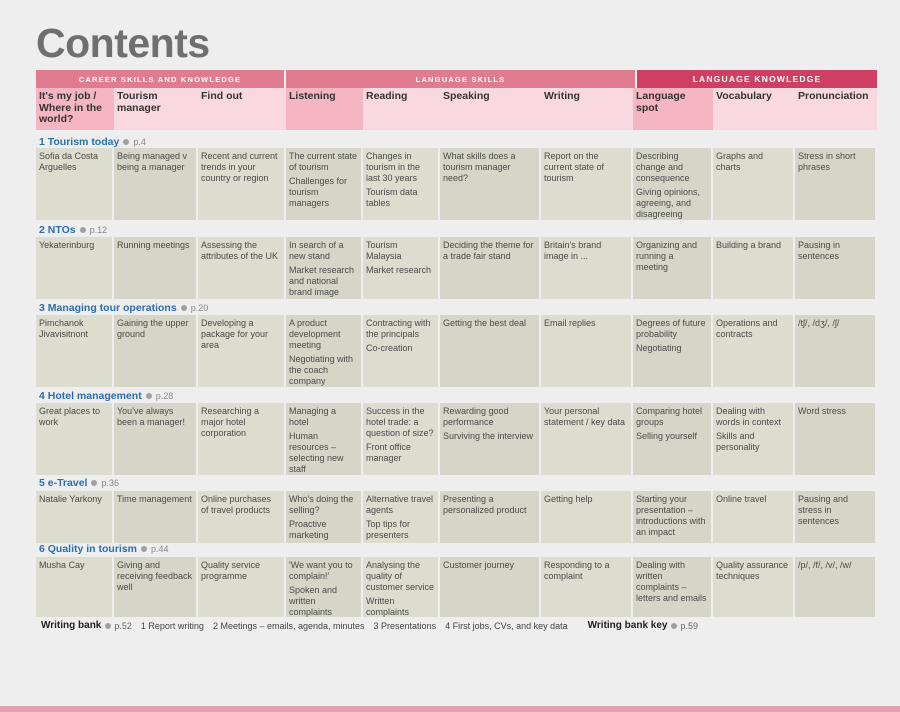 The height and width of the screenshot is (712, 900). I want to click on cell-text: Getting help, so click(568, 499).